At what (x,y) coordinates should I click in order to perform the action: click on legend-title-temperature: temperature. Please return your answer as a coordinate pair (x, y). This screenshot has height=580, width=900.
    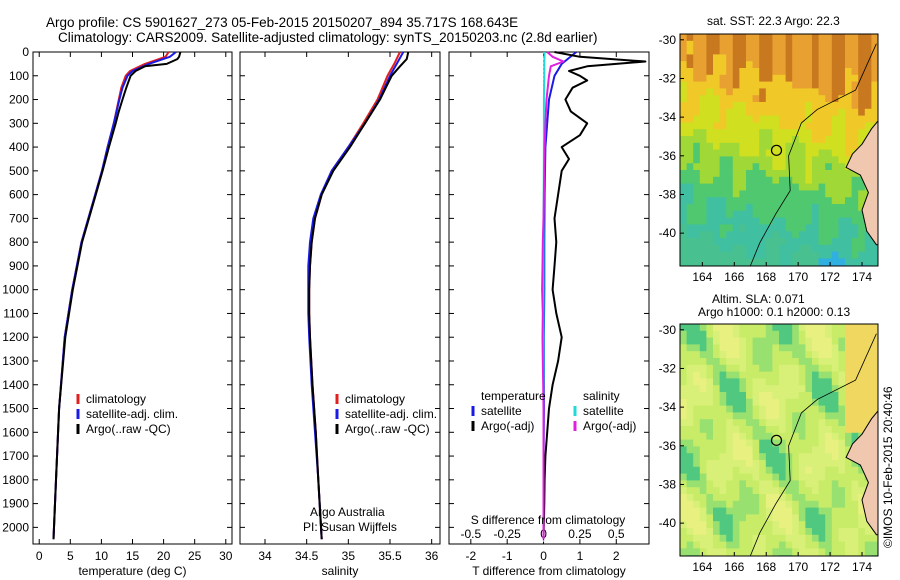
    Looking at the image, I should click on (513, 396).